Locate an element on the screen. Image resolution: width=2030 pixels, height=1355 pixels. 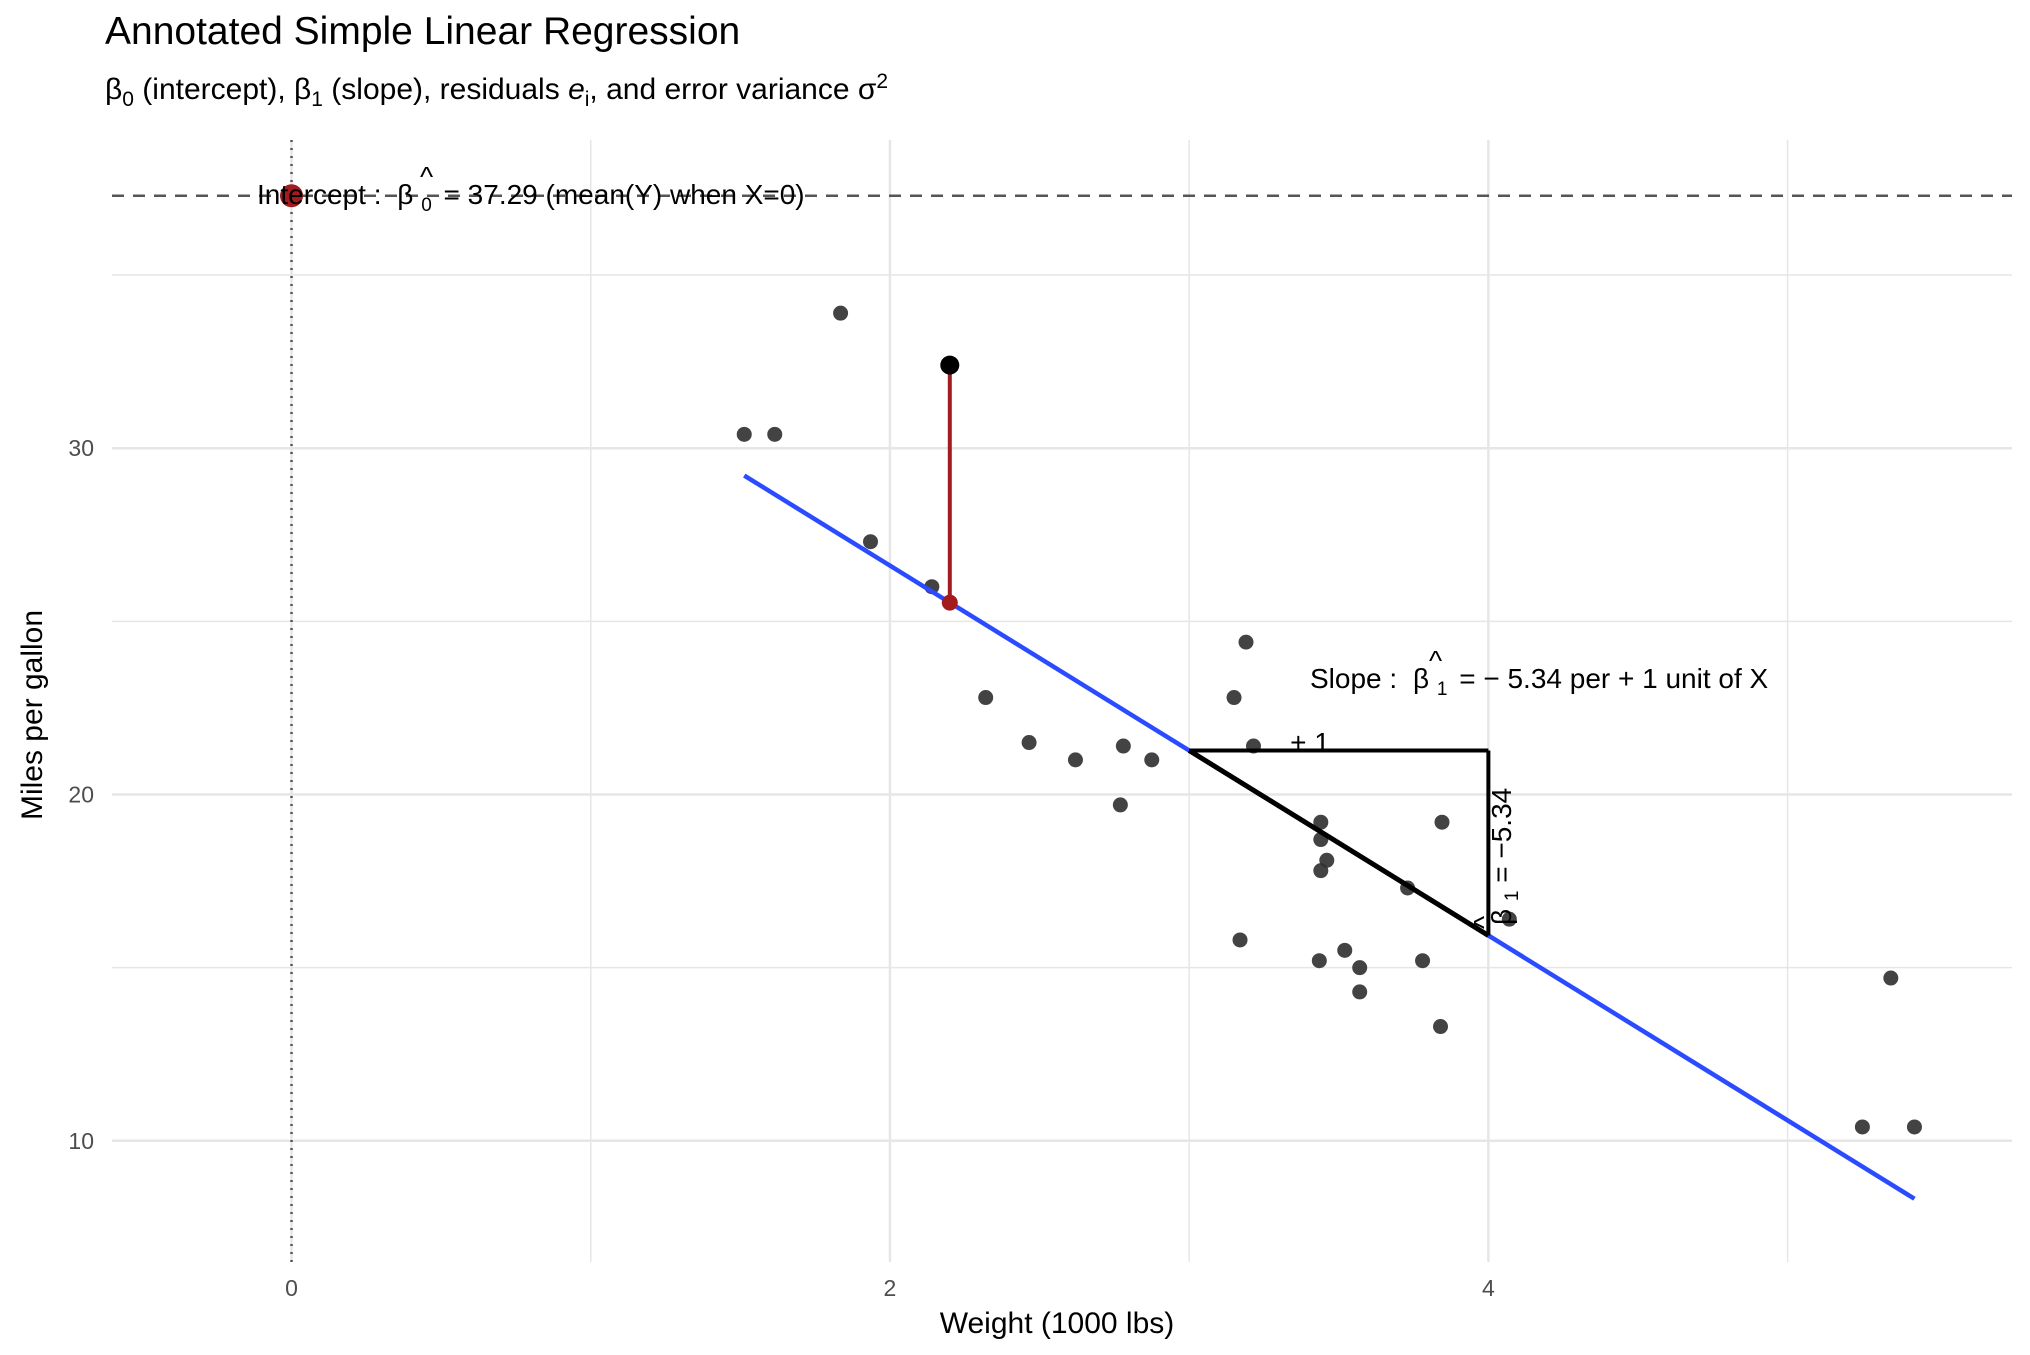
x-tick-label: 4 is located at coordinates (1488, 1288).